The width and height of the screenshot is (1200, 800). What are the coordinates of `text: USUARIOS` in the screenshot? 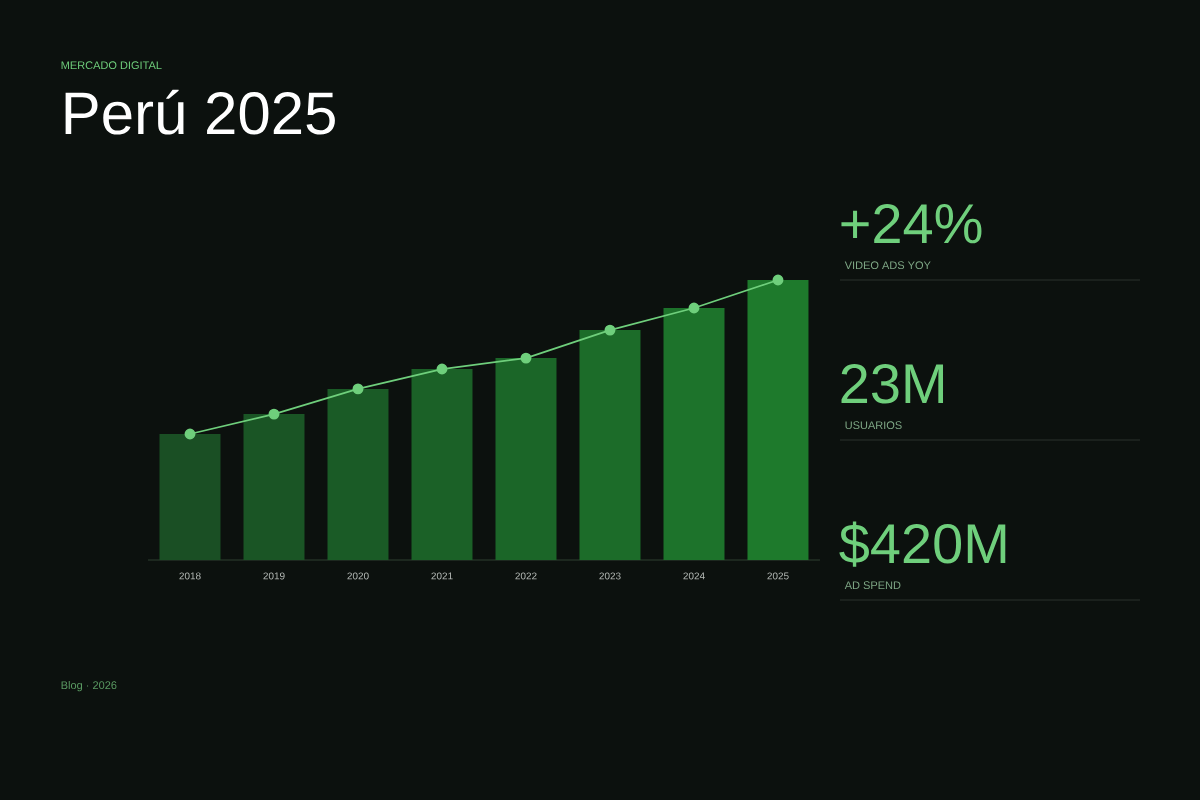 It's located at (873, 425).